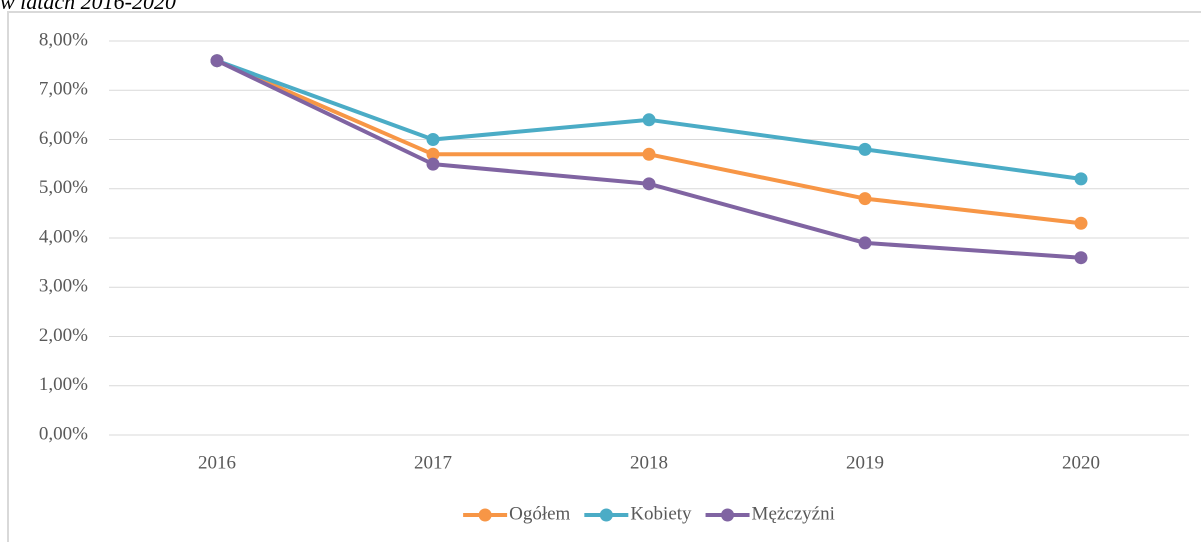 This screenshot has width=1201, height=542. What do you see at coordinates (63, 138) in the screenshot?
I see `y-tick-label: 6,00%` at bounding box center [63, 138].